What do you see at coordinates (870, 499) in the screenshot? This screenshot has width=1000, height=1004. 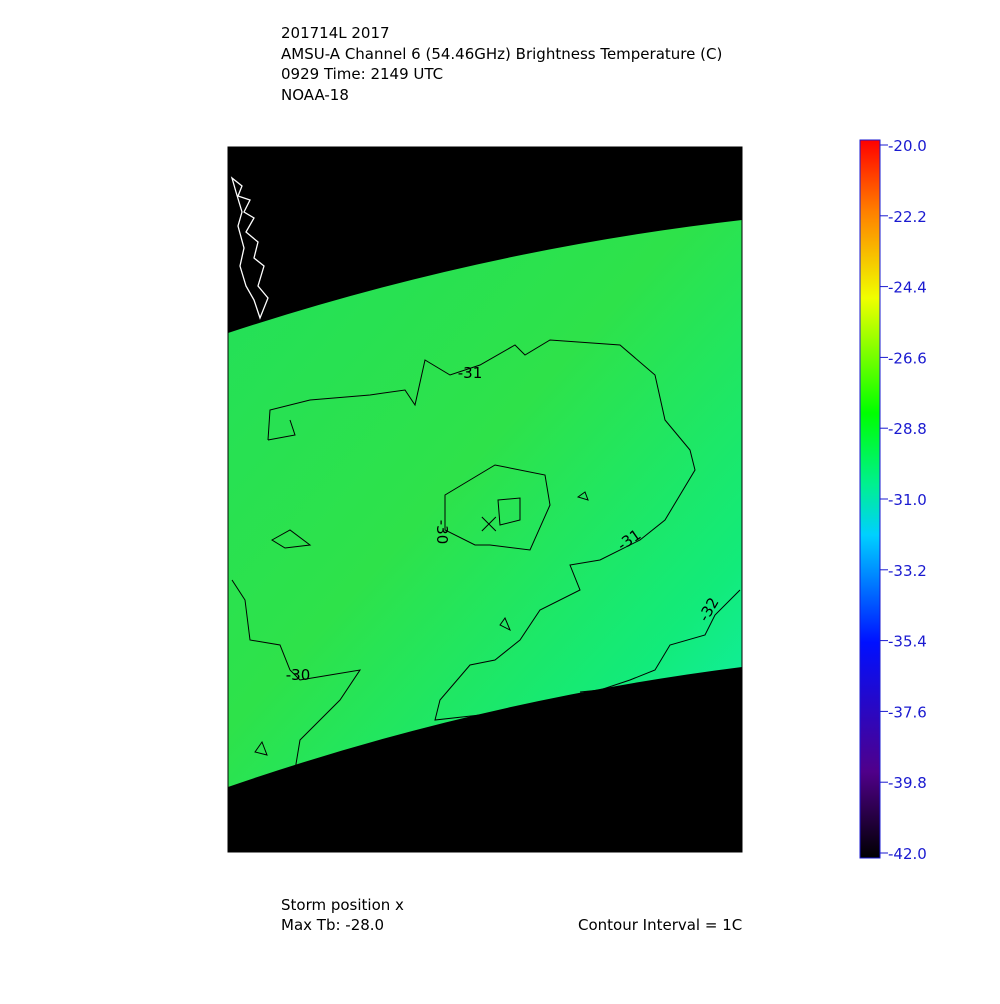 I see `colorbar-scale` at bounding box center [870, 499].